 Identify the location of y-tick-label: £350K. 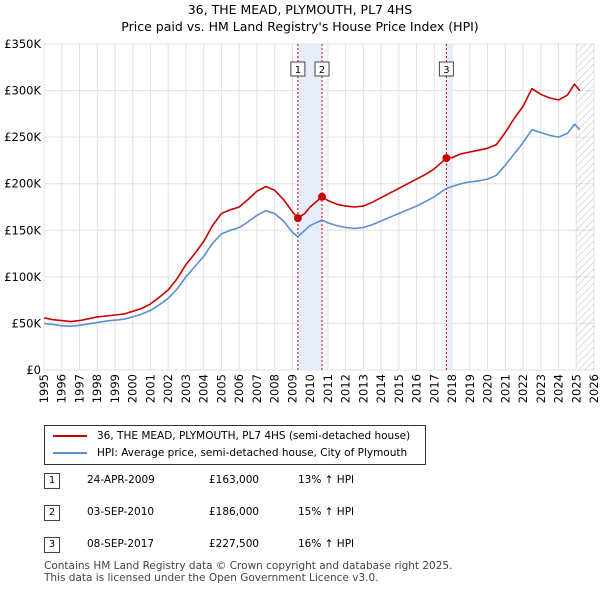
(22, 44).